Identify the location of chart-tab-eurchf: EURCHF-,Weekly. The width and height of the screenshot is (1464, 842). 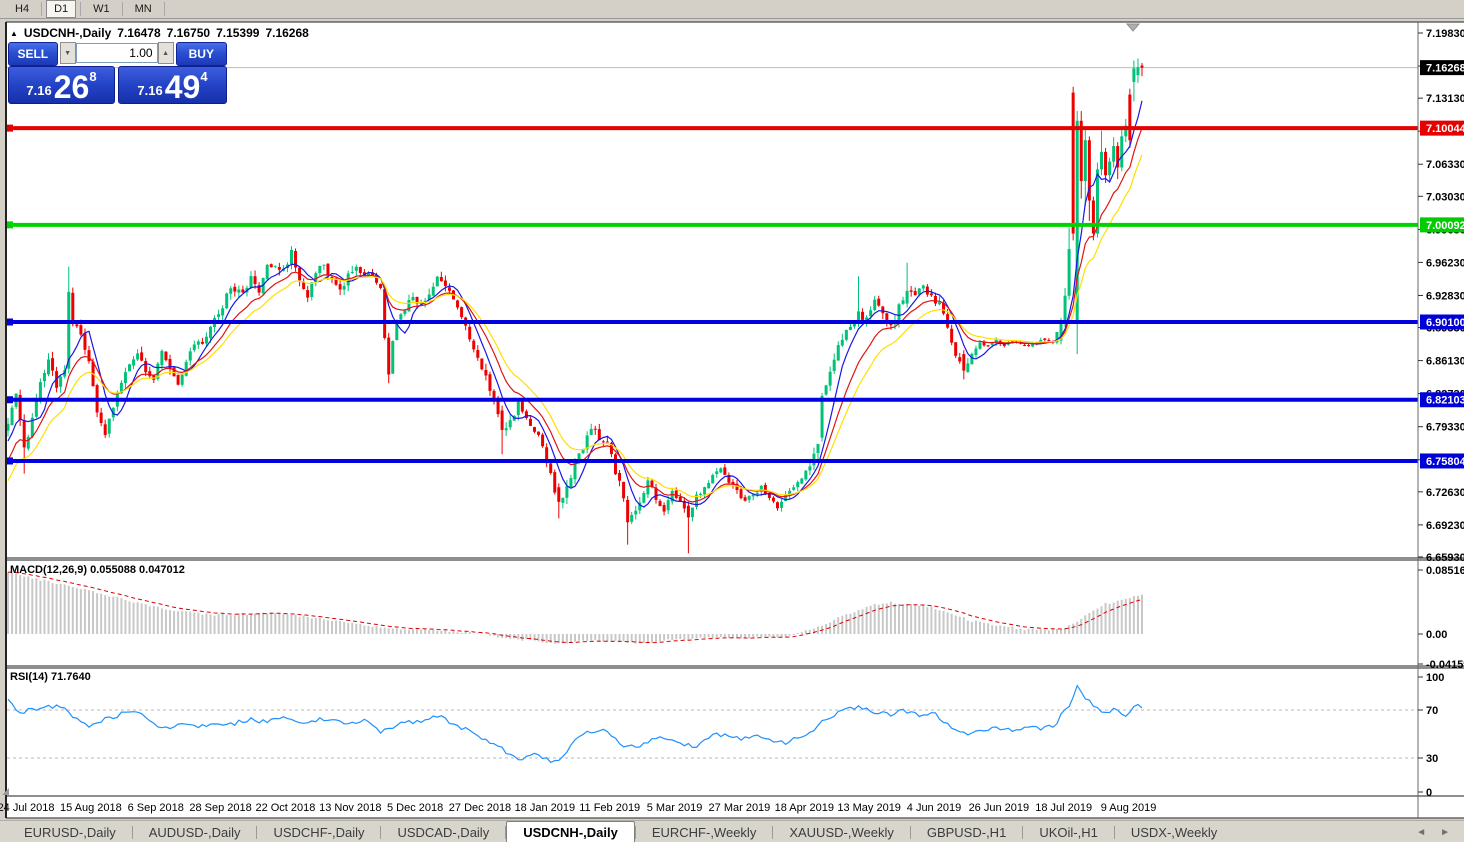
(704, 832).